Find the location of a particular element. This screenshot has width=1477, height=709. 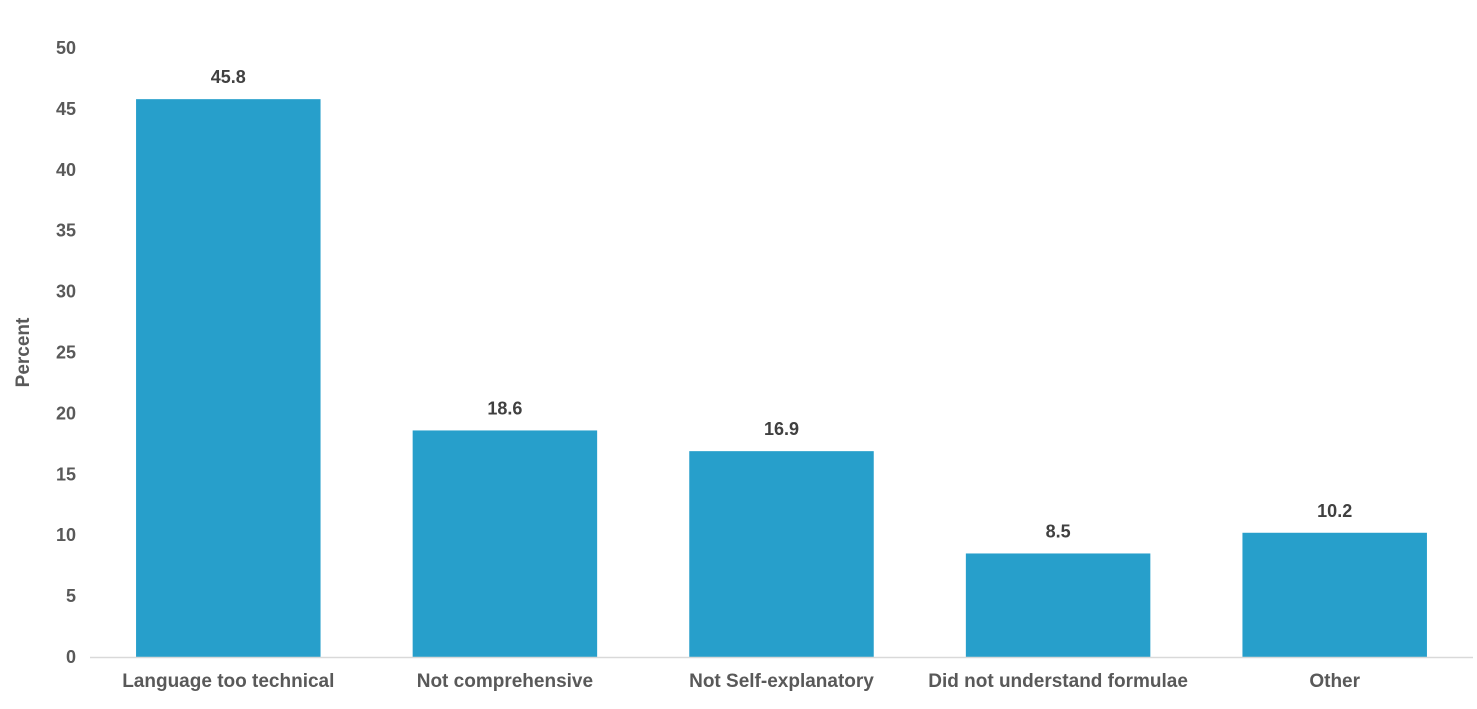

data-label: 45.8 is located at coordinates (228, 77).